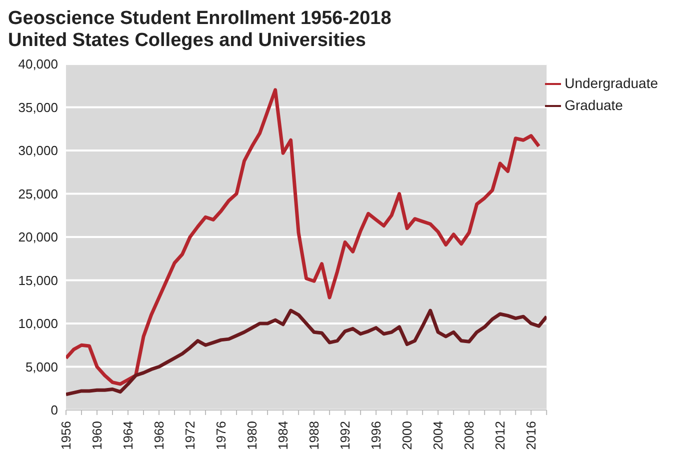 The height and width of the screenshot is (470, 686). Describe the element at coordinates (66, 435) in the screenshot. I see `x-tick-label: 1956` at that location.